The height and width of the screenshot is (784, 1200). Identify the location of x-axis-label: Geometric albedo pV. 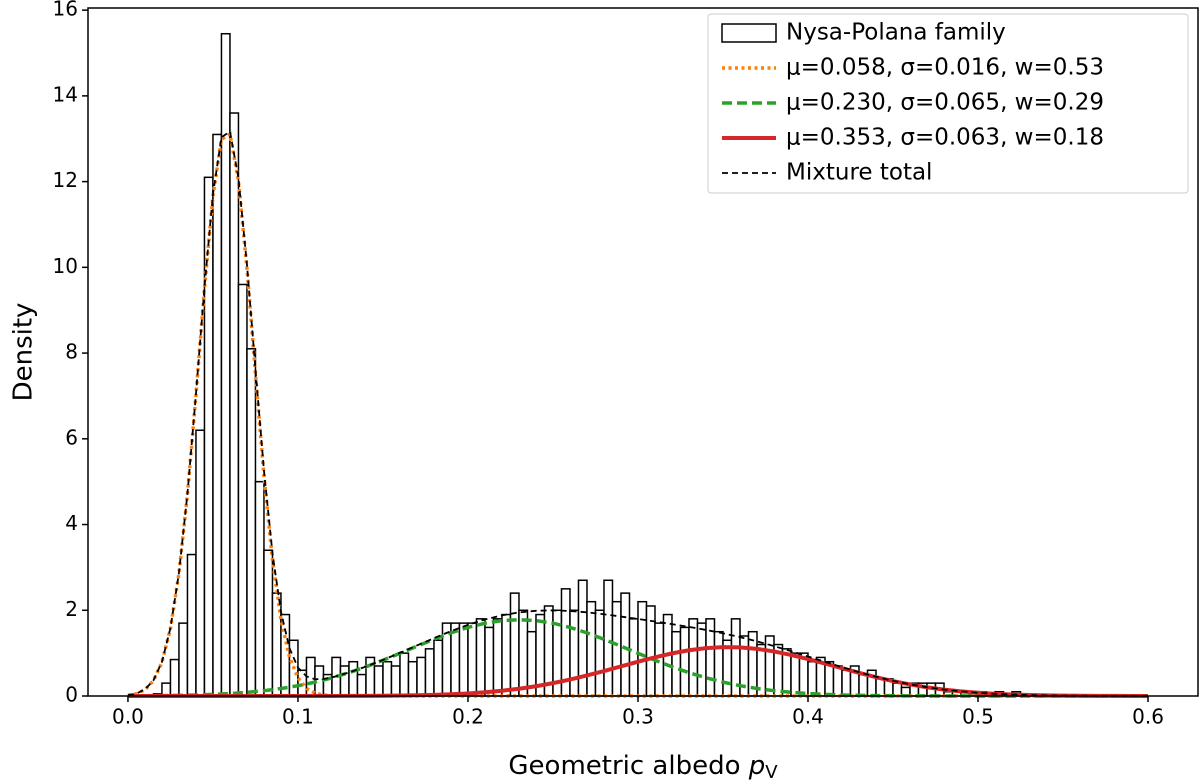
(643, 767).